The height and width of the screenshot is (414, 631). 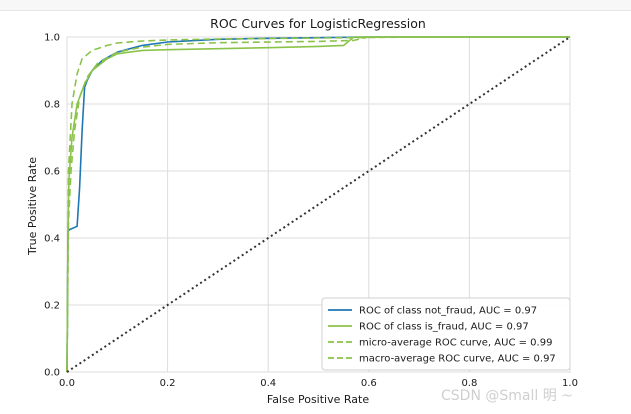 I want to click on y-tick-label: 0.8, so click(x=52, y=105).